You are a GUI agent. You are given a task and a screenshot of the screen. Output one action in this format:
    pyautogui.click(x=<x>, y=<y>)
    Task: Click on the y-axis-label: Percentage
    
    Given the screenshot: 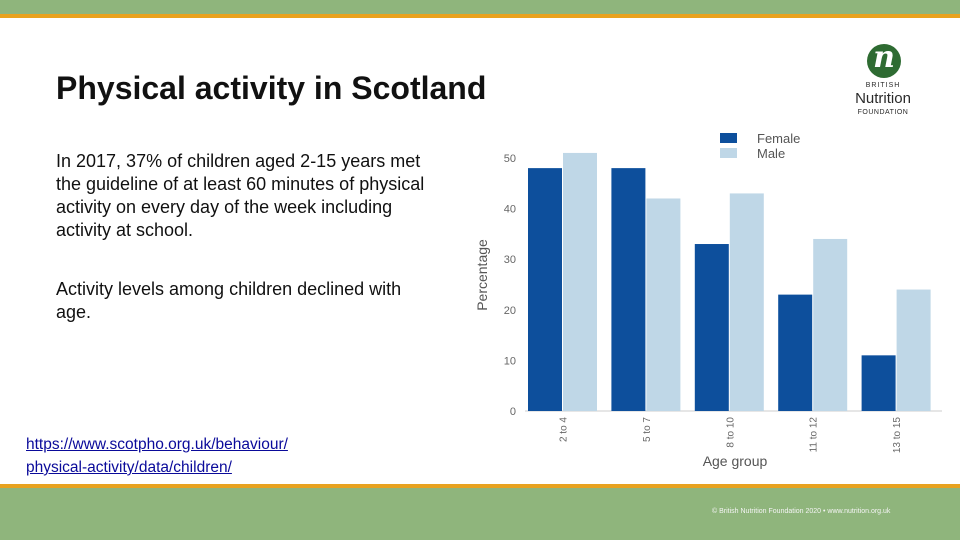 What is the action you would take?
    pyautogui.click(x=482, y=275)
    